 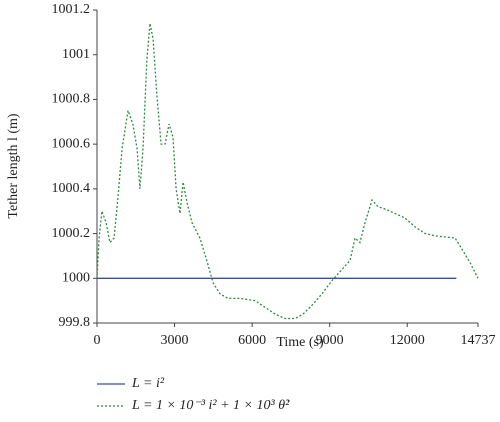 What do you see at coordinates (71, 9) in the screenshot?
I see `y-tick-label: 1001.2` at bounding box center [71, 9].